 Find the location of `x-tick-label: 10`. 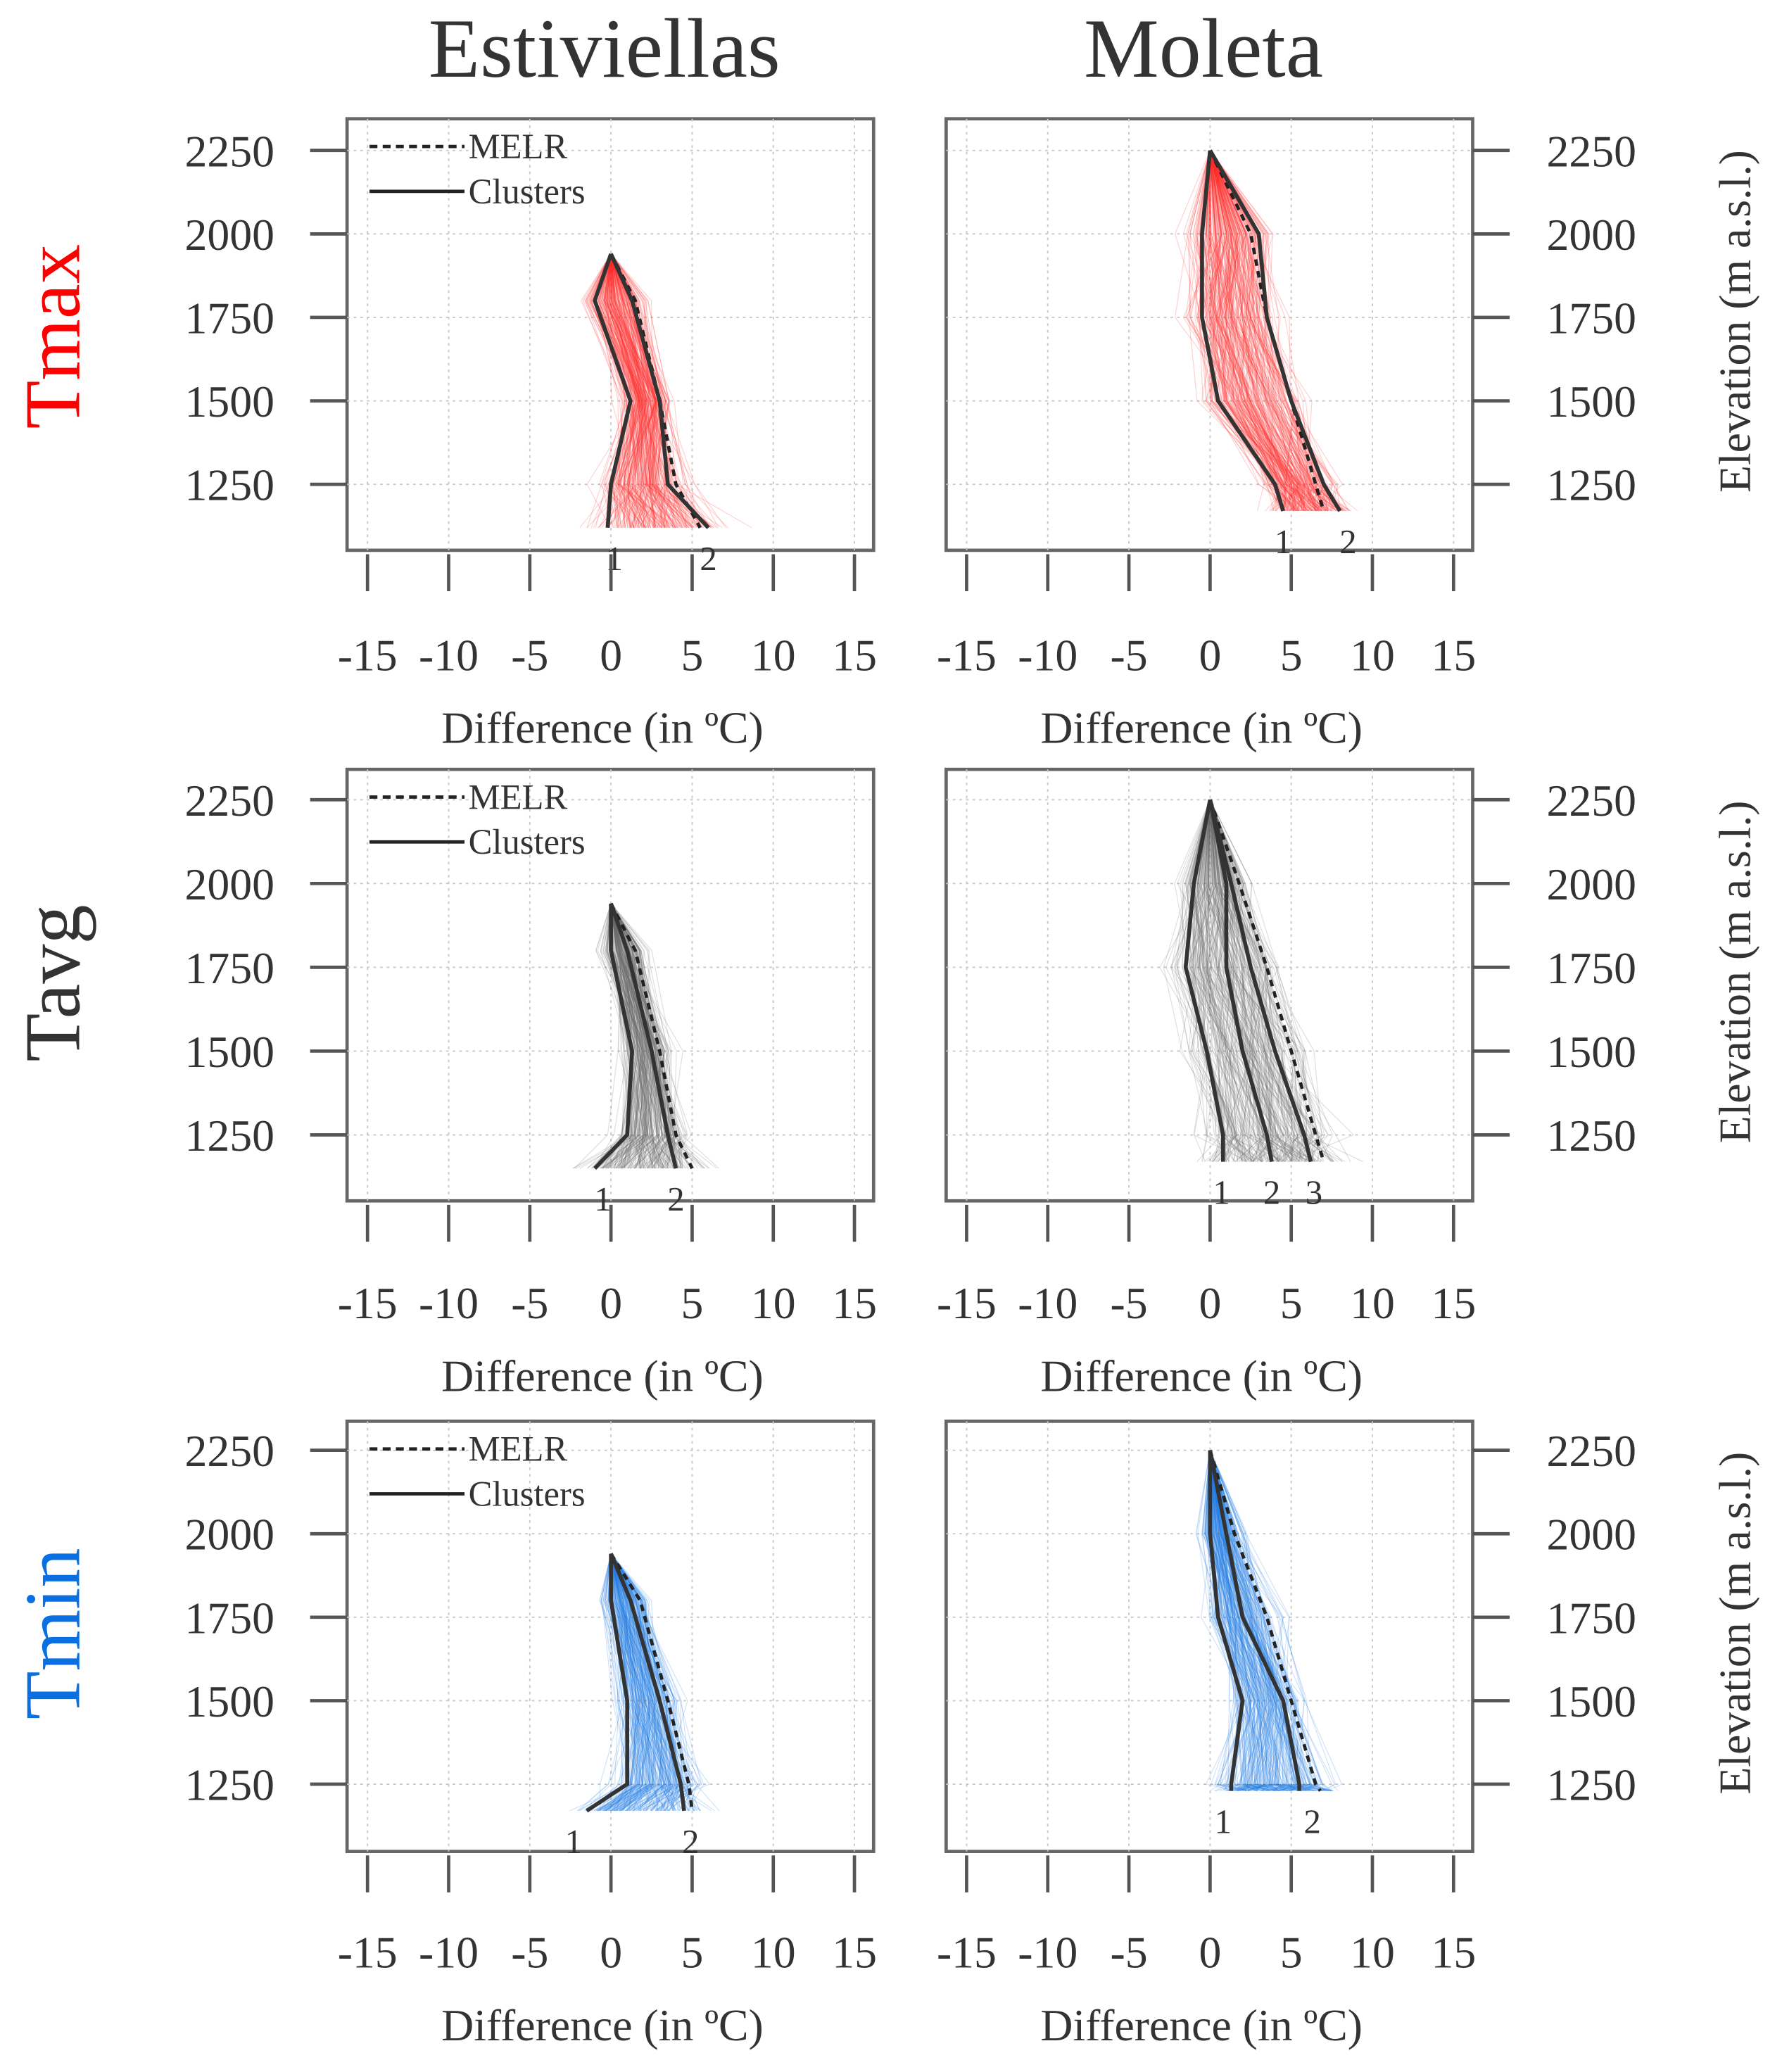

x-tick-label: 10 is located at coordinates (1372, 656).